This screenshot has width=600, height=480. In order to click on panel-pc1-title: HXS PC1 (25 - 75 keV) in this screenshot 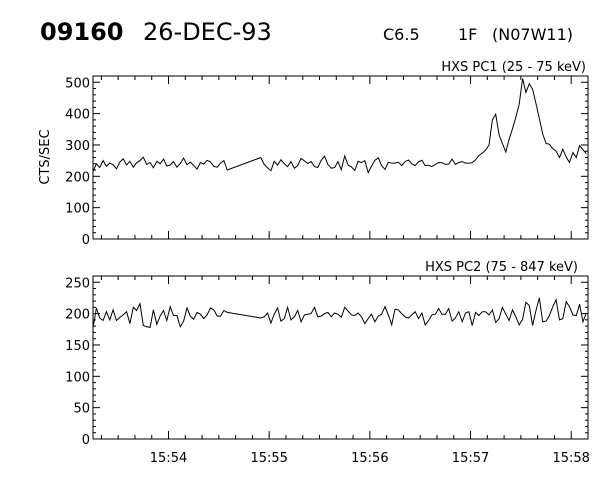, I will do `click(513, 67)`.